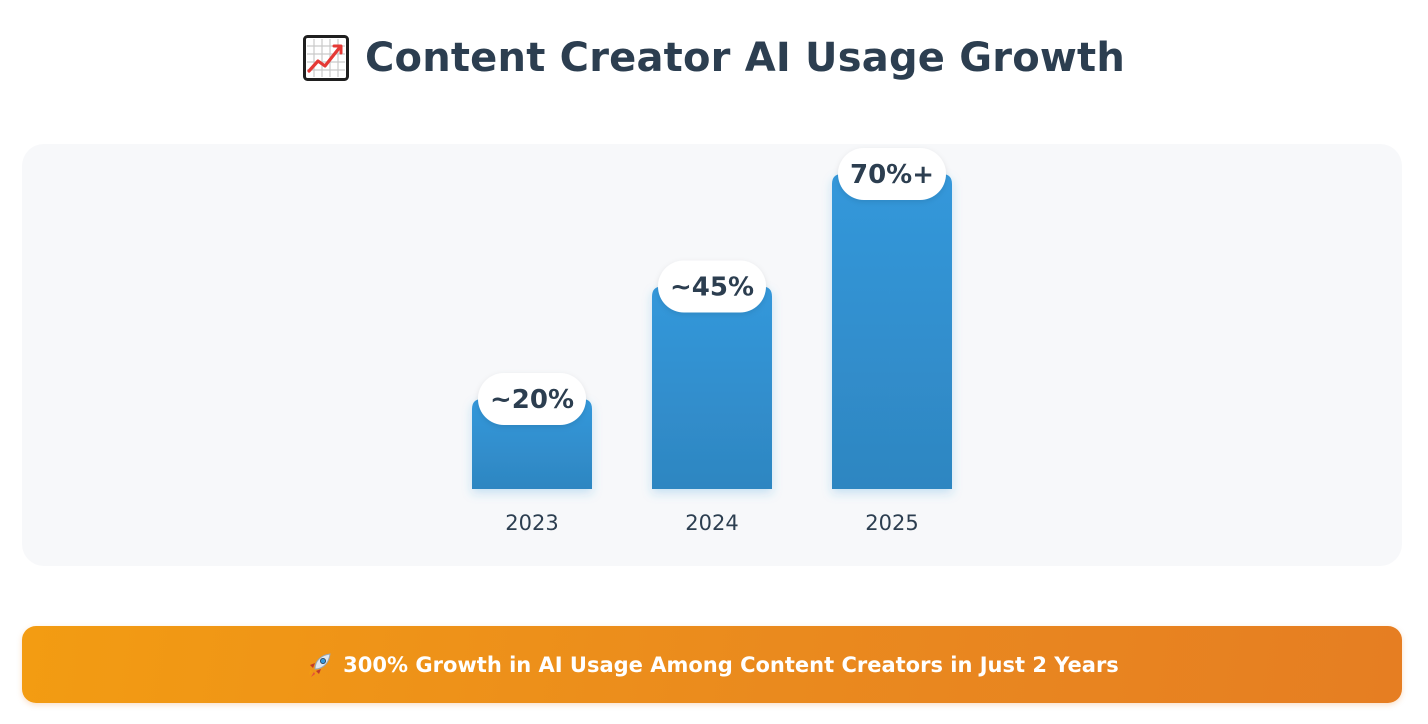 This screenshot has width=1428, height=724. I want to click on chart-title-row: Content Creator AI Usage Growth, so click(714, 58).